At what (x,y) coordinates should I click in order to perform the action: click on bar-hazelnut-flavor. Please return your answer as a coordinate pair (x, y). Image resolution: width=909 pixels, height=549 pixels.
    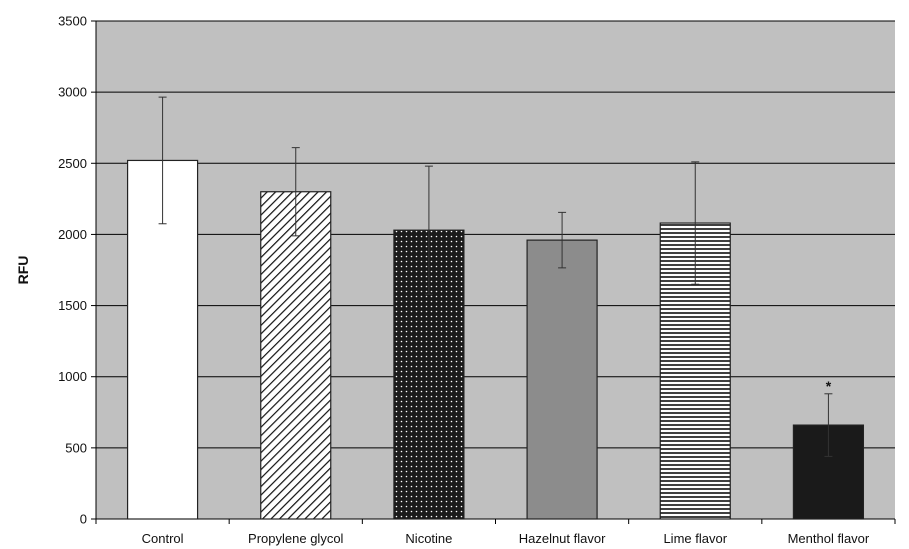
    Looking at the image, I should click on (562, 379).